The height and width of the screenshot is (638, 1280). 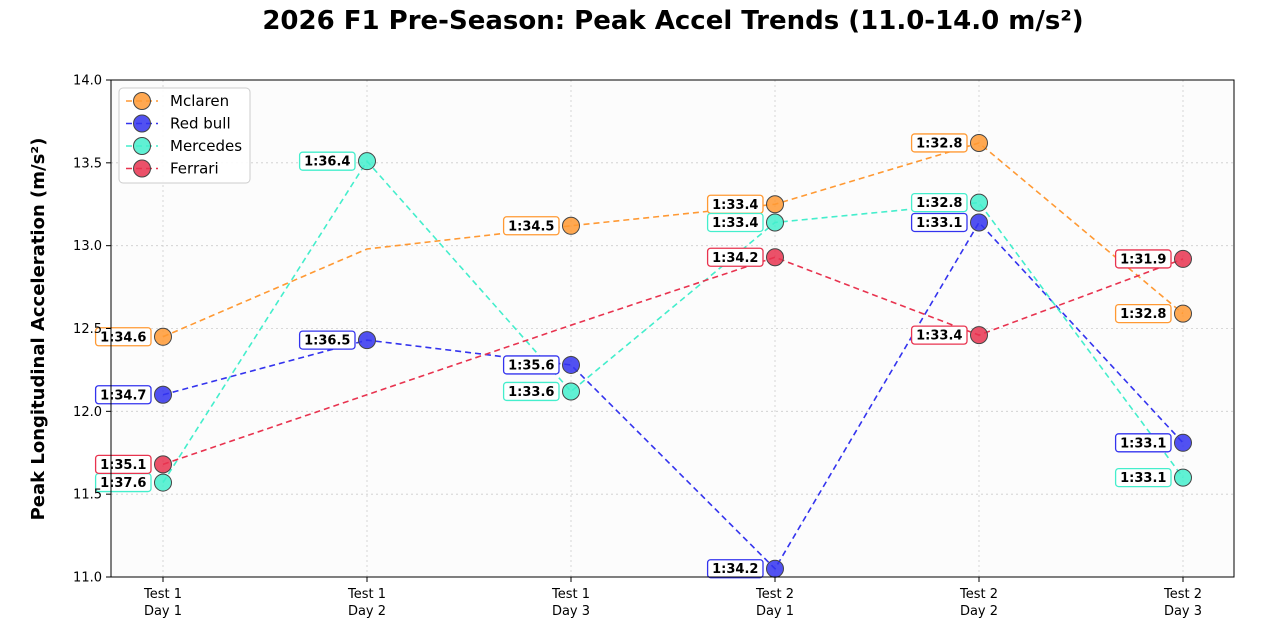 I want to click on mercedes-label-group: 1:36.4, so click(x=327, y=161).